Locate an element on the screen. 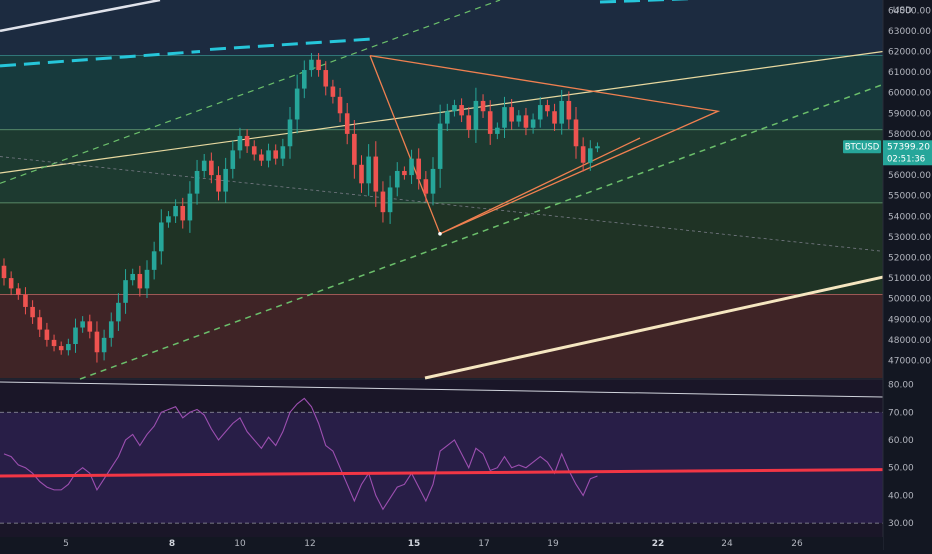  time-axis-bg is located at coordinates (441, 543).